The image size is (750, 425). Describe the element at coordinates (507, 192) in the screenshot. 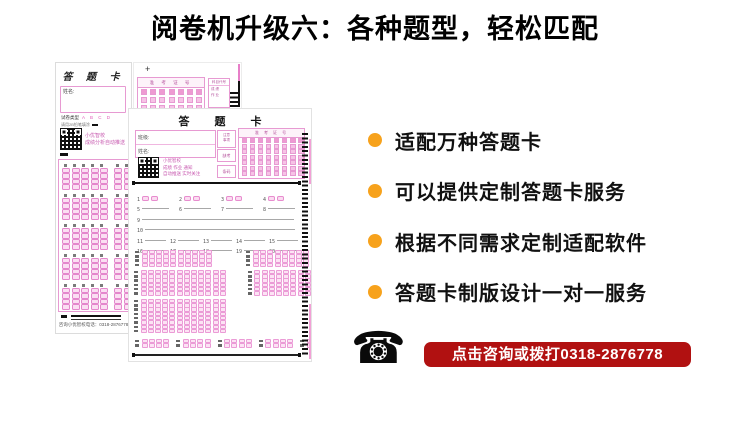

I see `feature-item: 可以提供定制答题卡服务` at that location.